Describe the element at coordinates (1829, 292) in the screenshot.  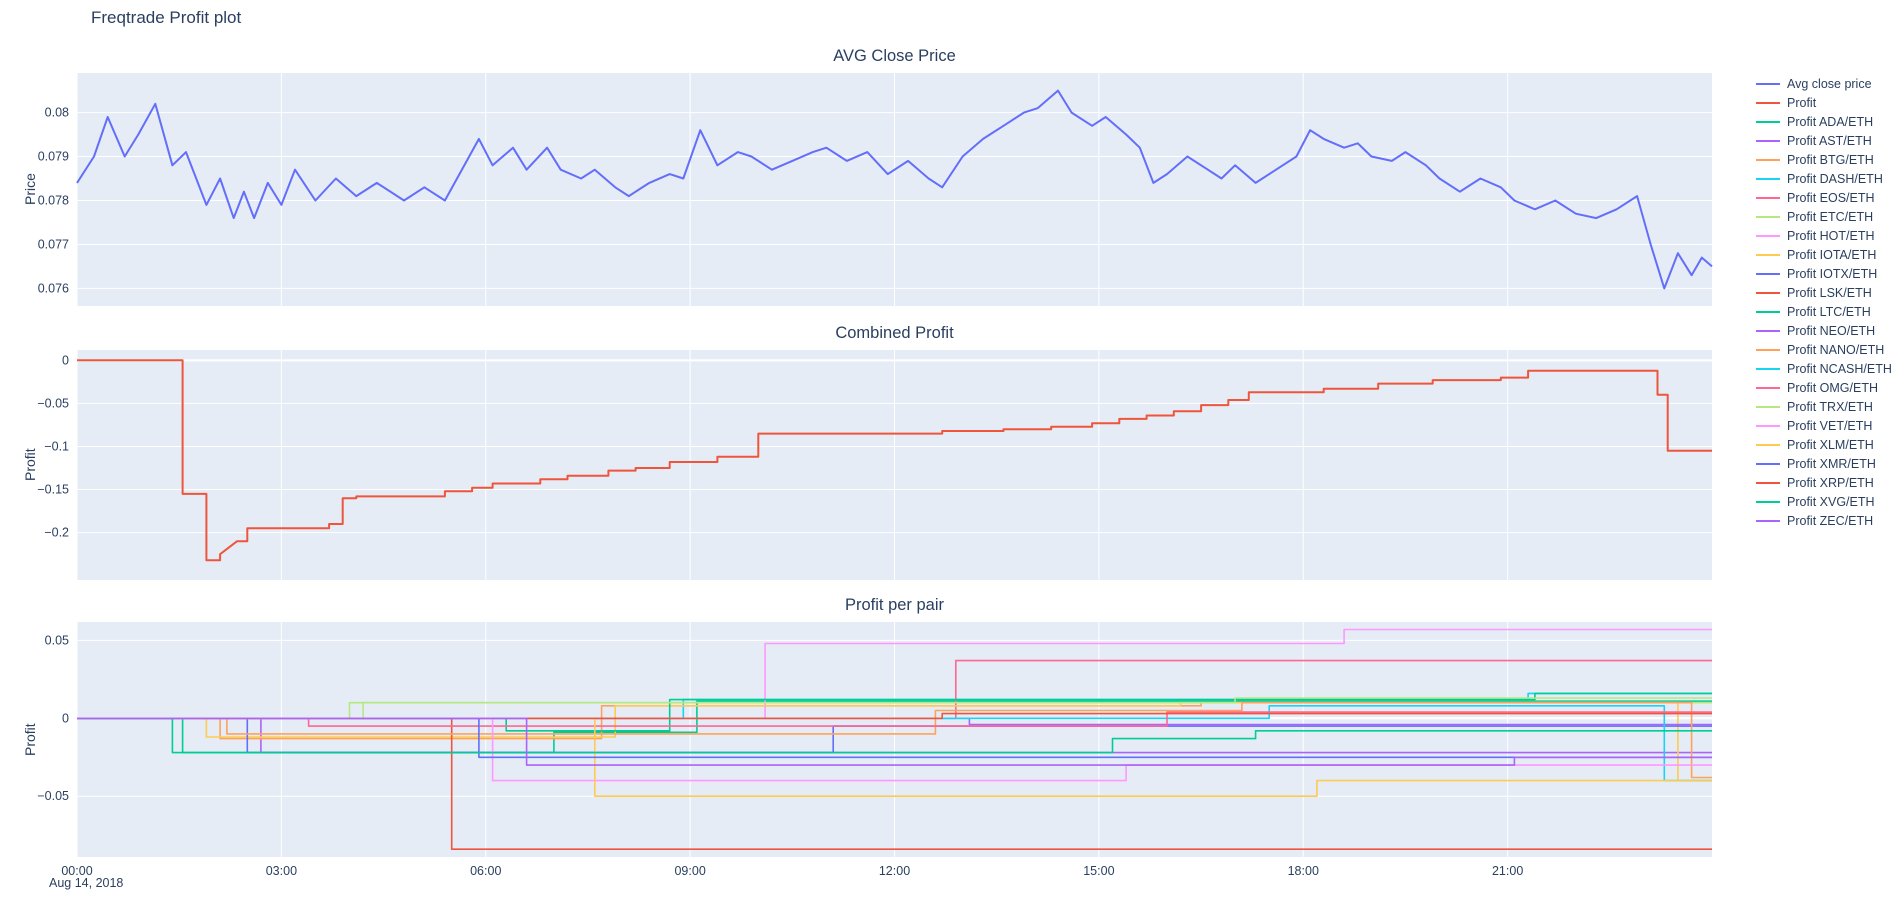
I see `legend-item-label: Profit LSK/ETH` at that location.